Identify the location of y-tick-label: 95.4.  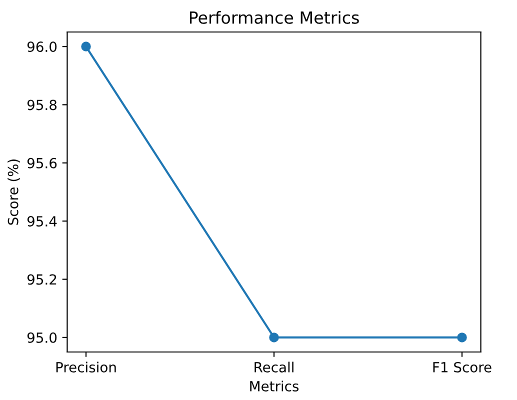
(42, 221).